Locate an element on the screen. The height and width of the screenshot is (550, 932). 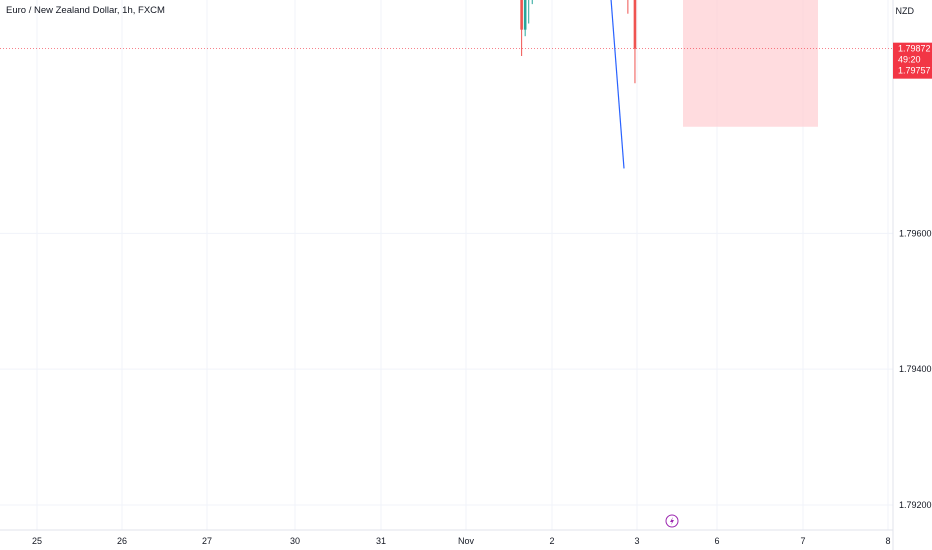
last-price-tag is located at coordinates (912, 60).